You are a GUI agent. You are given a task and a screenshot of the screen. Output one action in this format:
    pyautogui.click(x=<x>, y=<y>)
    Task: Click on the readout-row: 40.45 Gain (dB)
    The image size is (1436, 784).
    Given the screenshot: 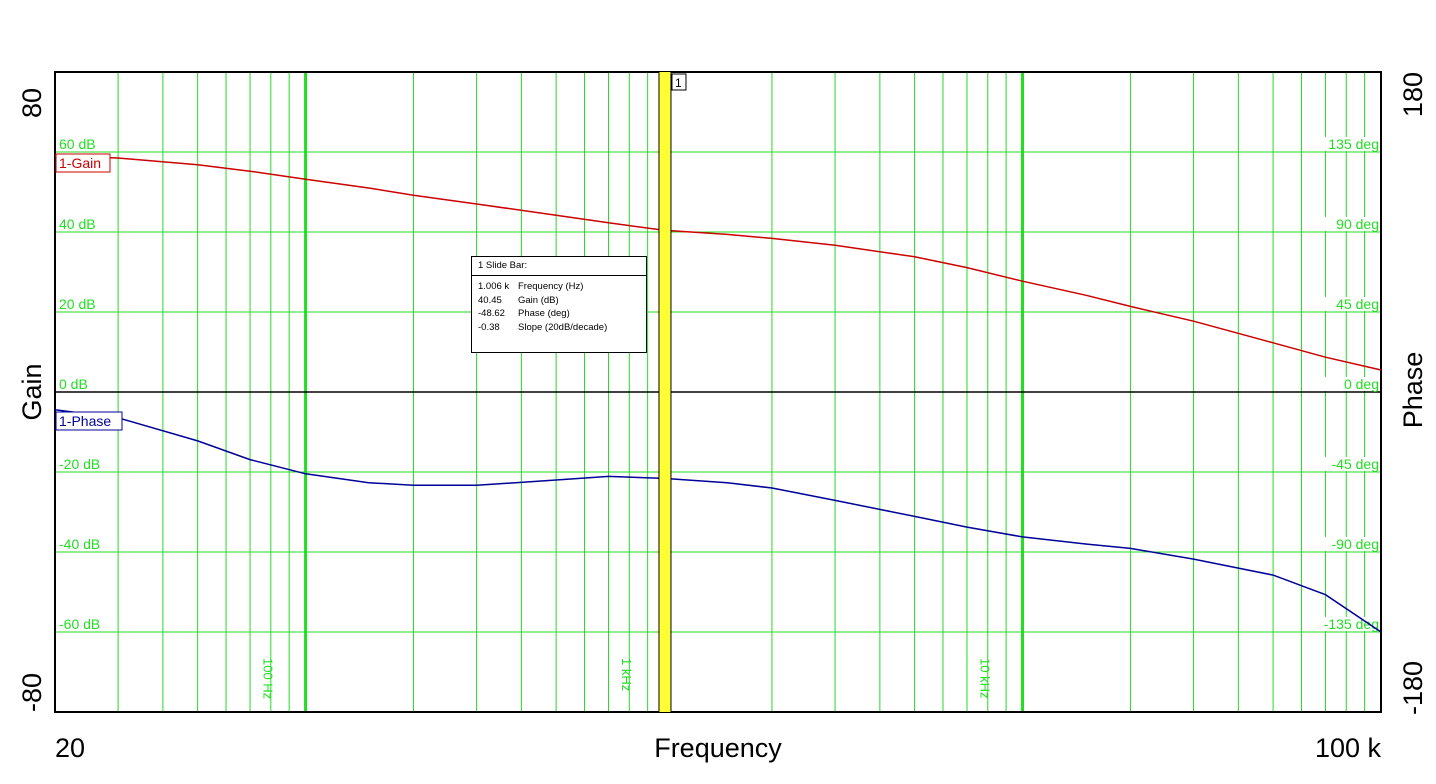 What is the action you would take?
    pyautogui.click(x=562, y=301)
    